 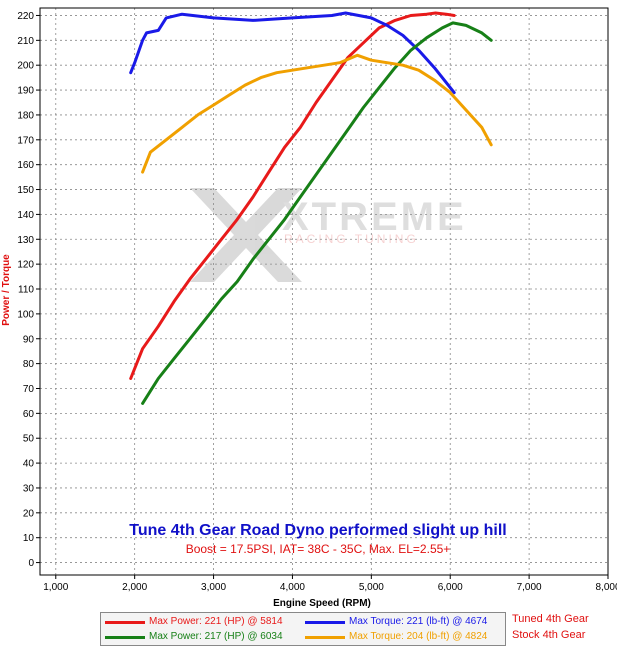 What do you see at coordinates (29, 364) in the screenshot?
I see `y-tick-label: 80` at bounding box center [29, 364].